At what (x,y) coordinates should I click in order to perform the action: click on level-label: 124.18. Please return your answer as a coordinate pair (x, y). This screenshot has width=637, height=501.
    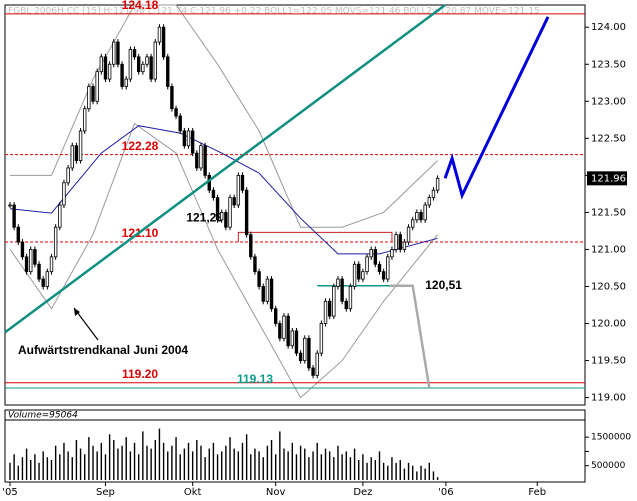
    Looking at the image, I should click on (140, 6).